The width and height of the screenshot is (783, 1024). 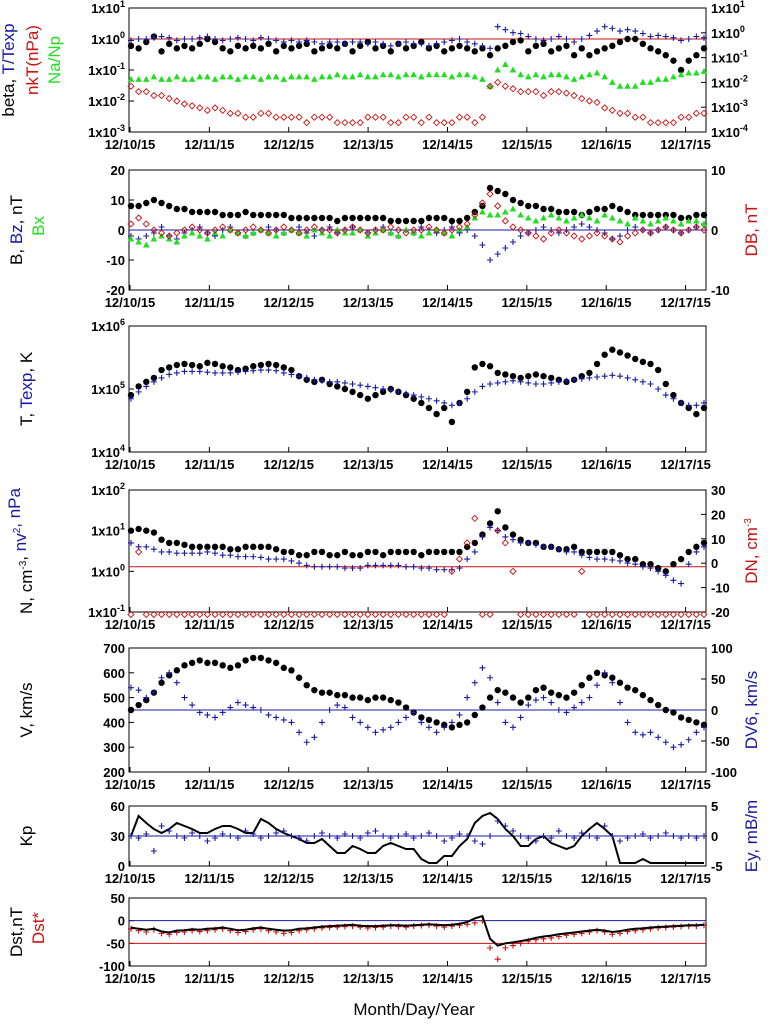 I want to click on y-tick-label: 600, so click(x=114, y=673).